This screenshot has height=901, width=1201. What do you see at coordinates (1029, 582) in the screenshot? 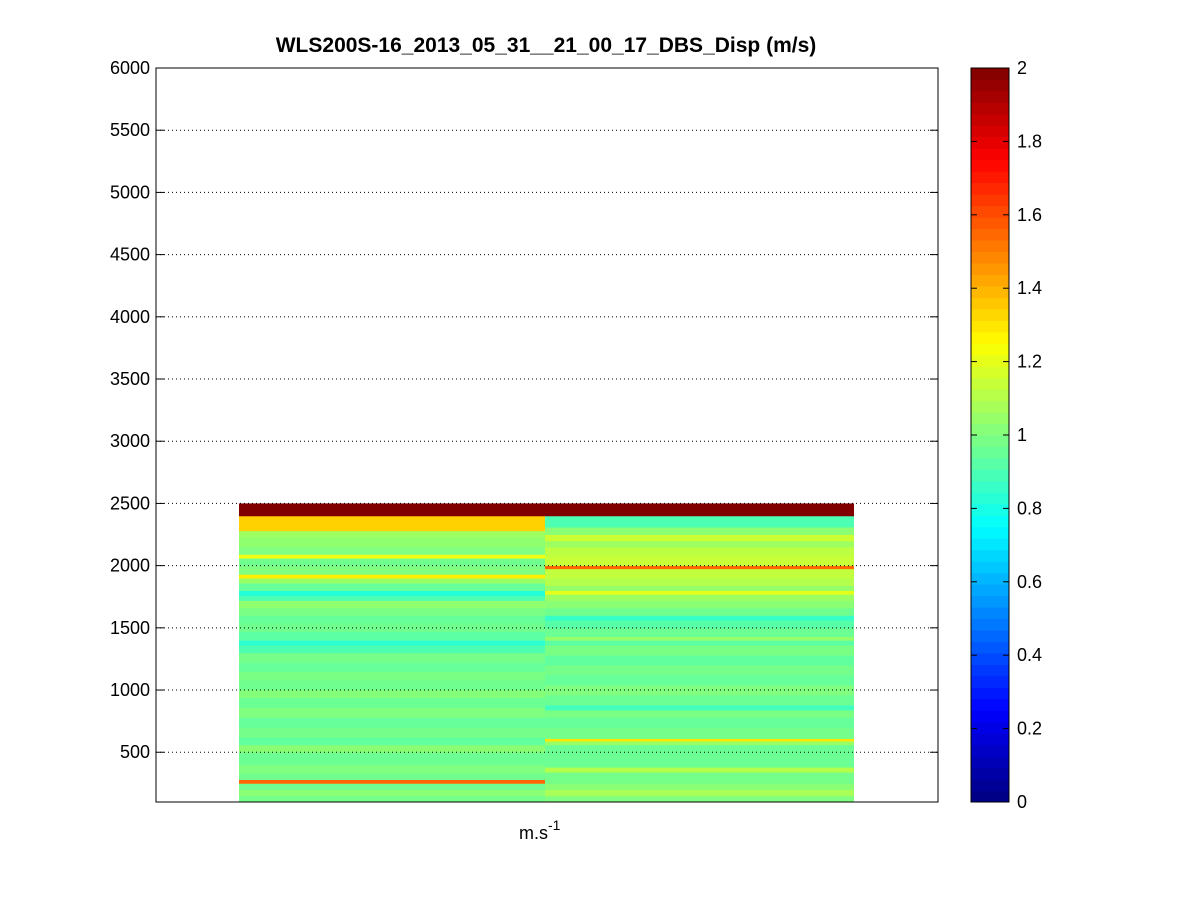
I see `colorbar-tick-label-0.6: 0.6` at bounding box center [1029, 582].